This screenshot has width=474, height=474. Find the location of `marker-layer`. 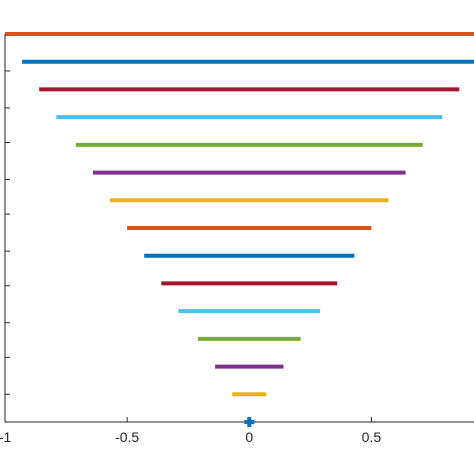

marker-layer is located at coordinates (249, 422).